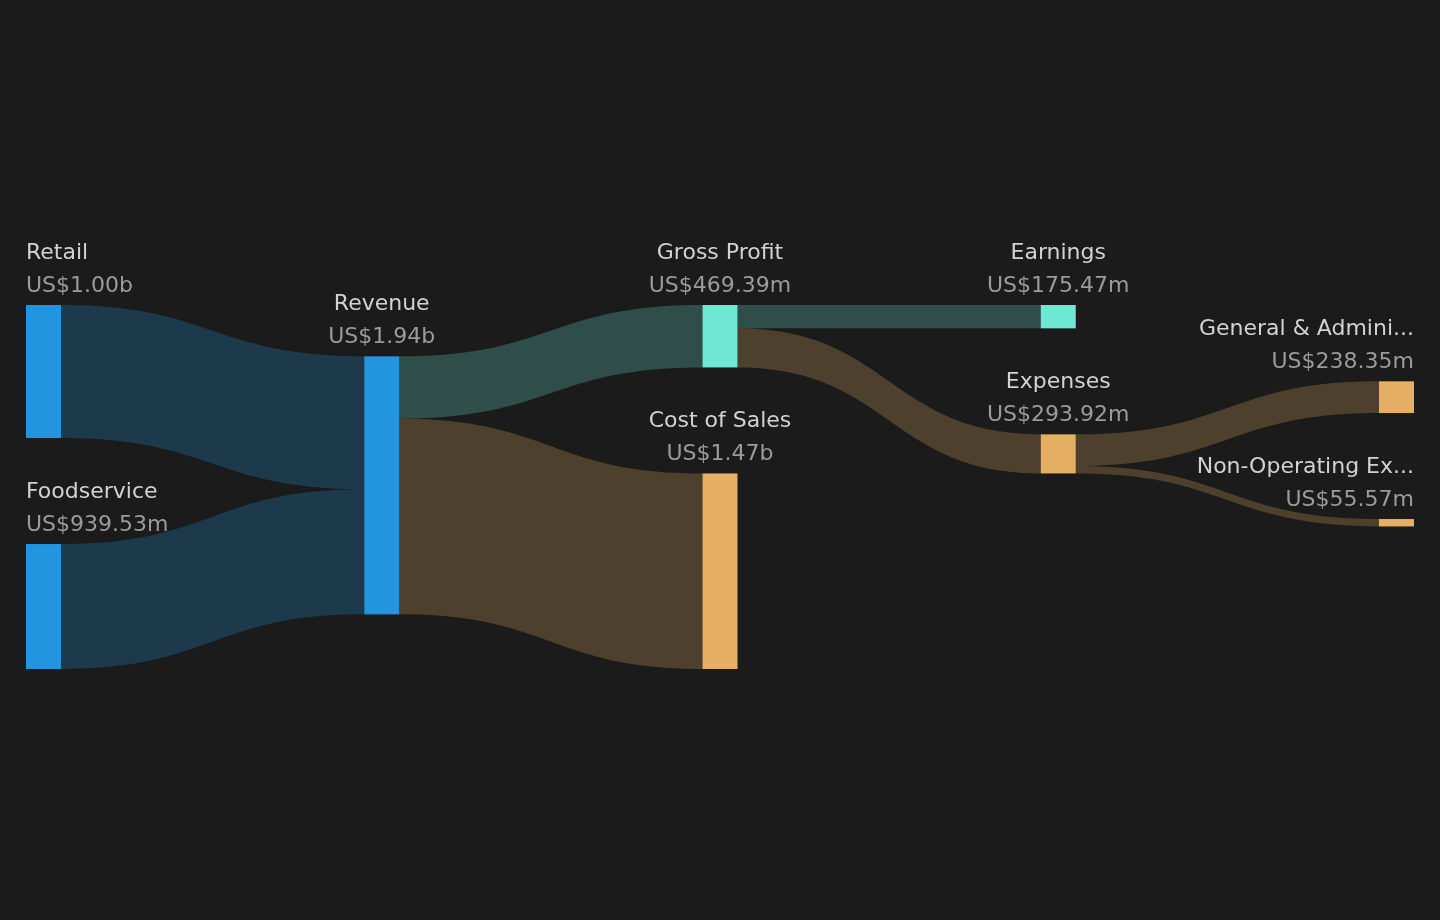  I want to click on data-label: US$175.47m, so click(1058, 284).